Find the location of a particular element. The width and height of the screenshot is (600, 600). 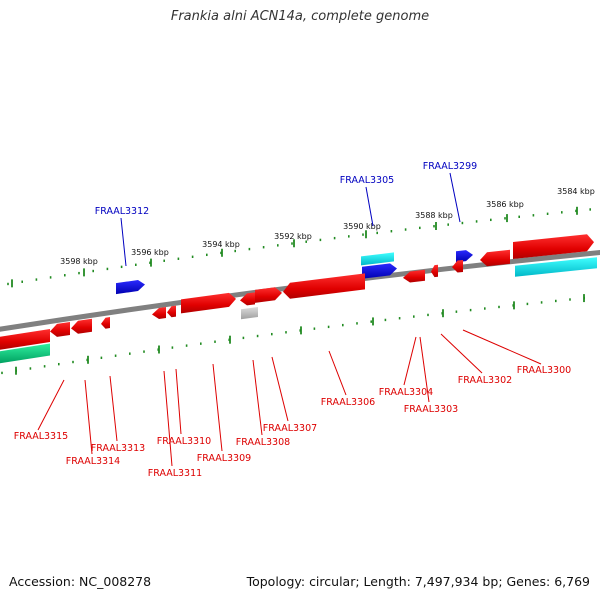

gene-label: FRAAL3303 is located at coordinates (431, 409).